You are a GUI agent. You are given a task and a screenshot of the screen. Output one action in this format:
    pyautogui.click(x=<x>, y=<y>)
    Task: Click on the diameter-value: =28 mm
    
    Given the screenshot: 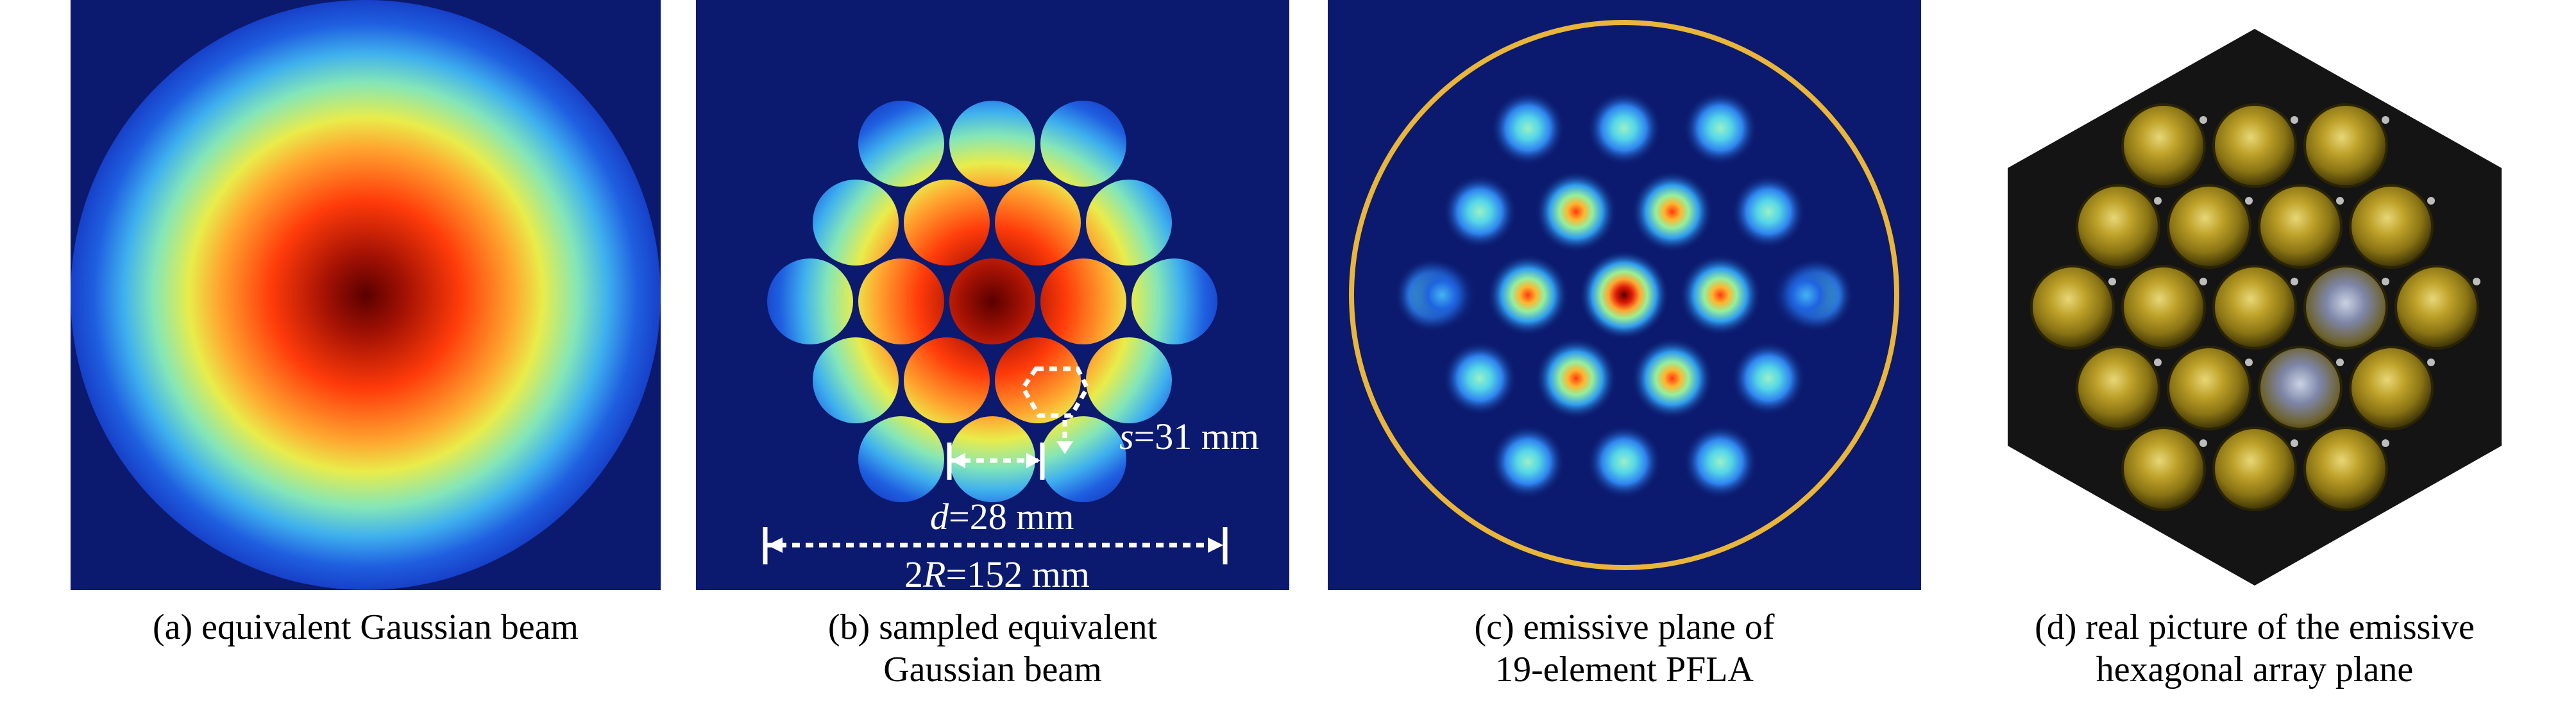 What is the action you would take?
    pyautogui.click(x=1011, y=516)
    